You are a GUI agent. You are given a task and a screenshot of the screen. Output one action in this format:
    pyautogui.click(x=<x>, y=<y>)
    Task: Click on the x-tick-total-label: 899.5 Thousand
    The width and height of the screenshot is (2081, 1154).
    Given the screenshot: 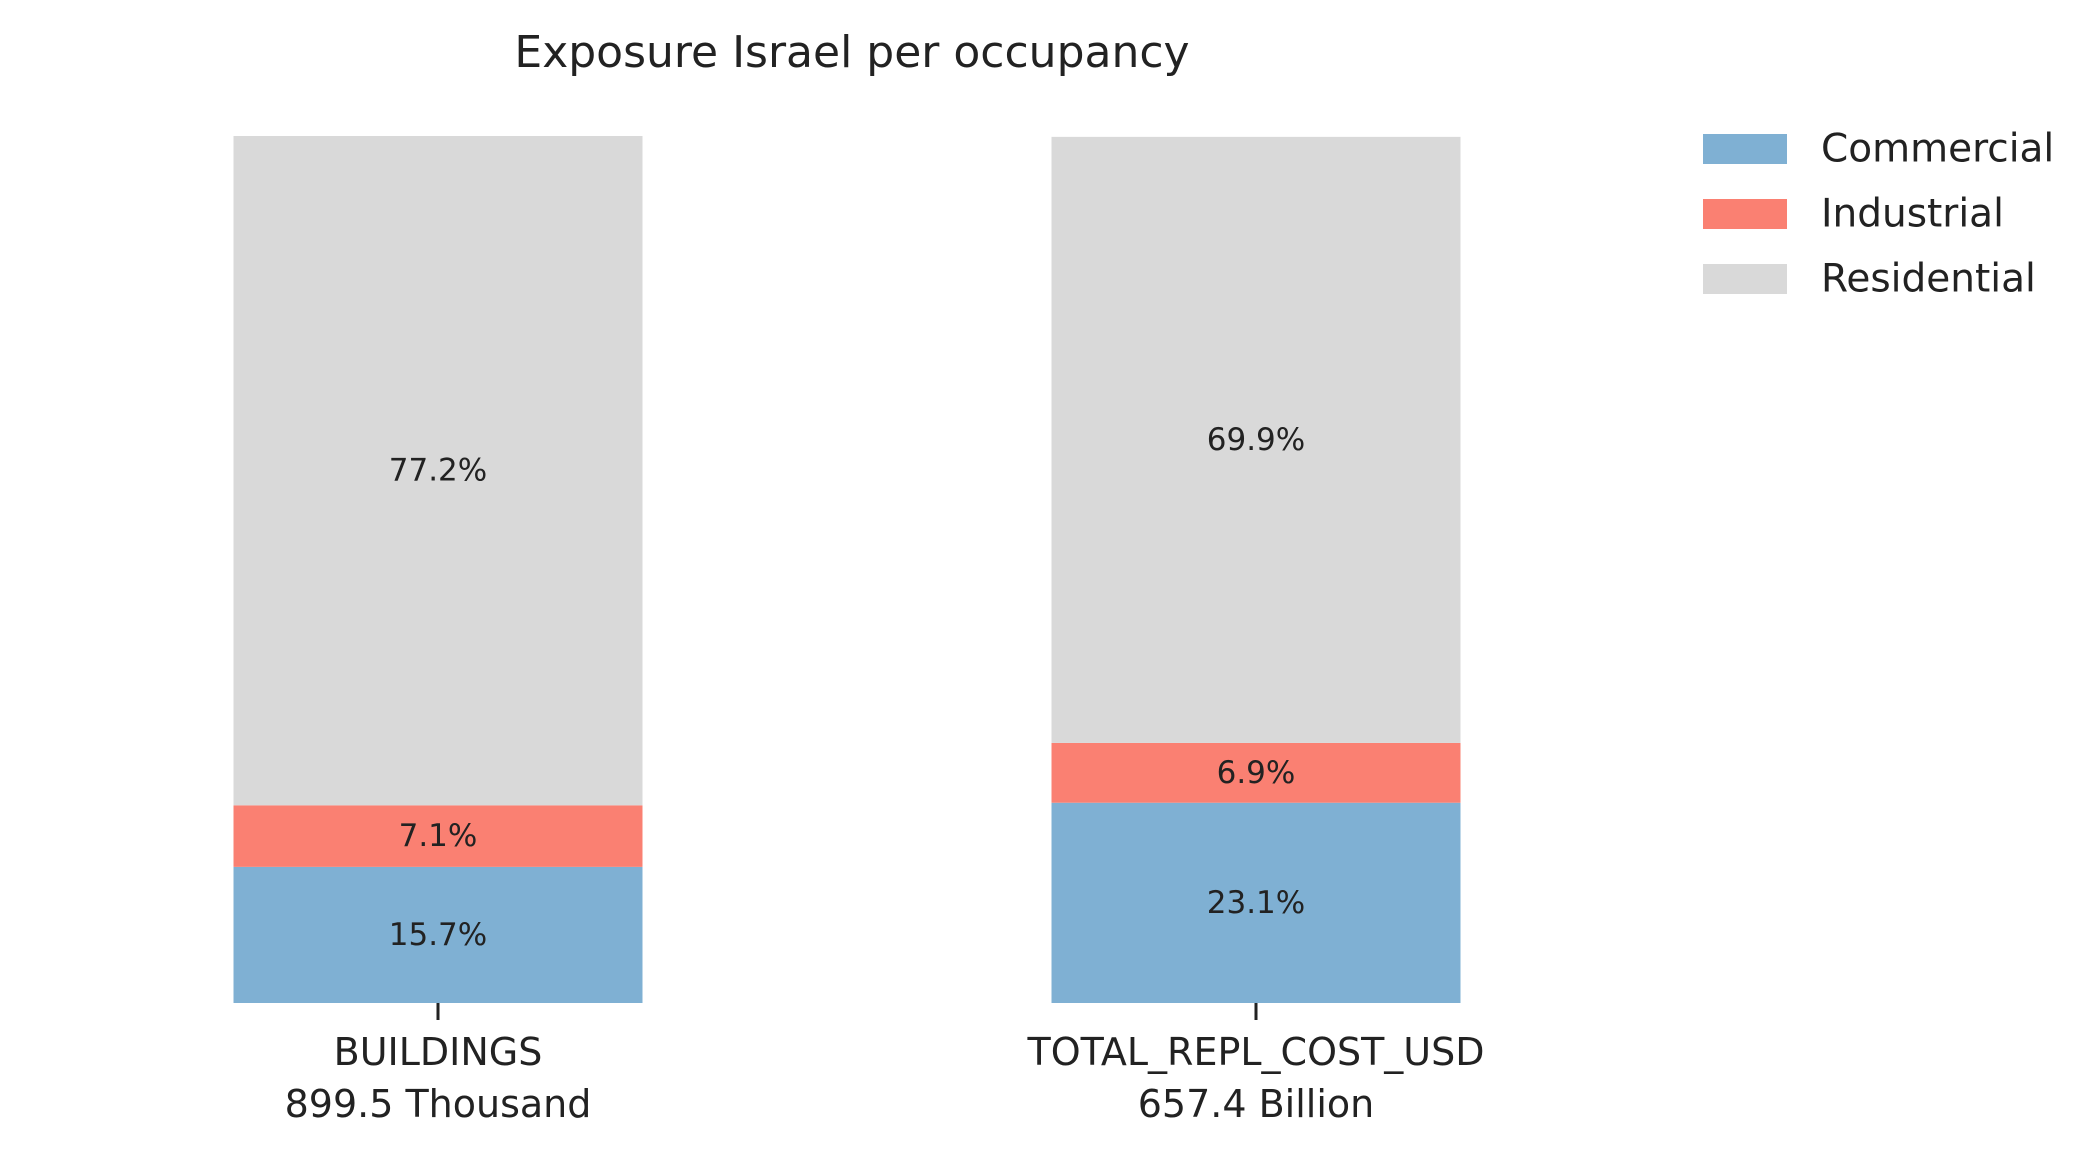 What is the action you would take?
    pyautogui.click(x=438, y=1104)
    